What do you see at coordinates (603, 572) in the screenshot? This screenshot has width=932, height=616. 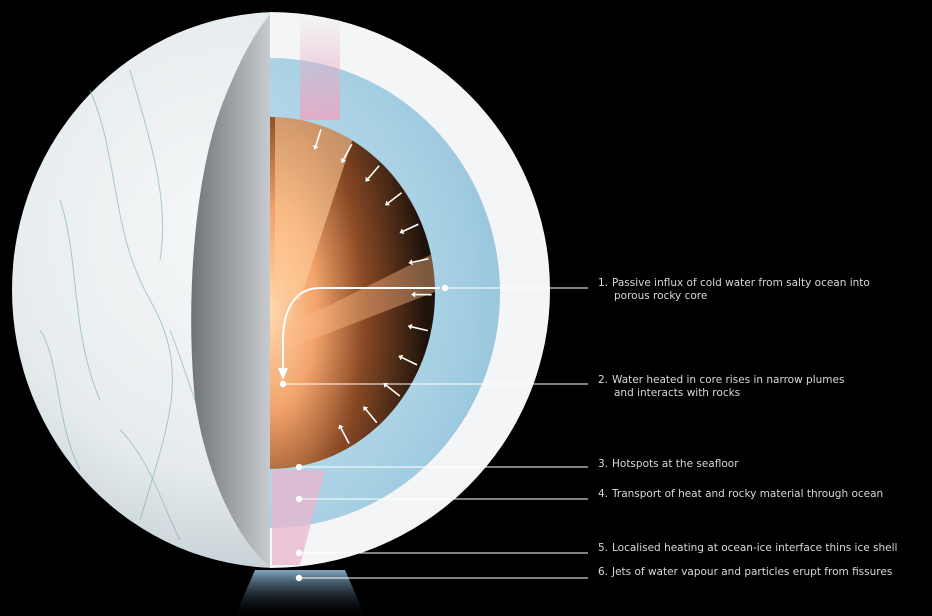 I see `callout-number: 6.` at bounding box center [603, 572].